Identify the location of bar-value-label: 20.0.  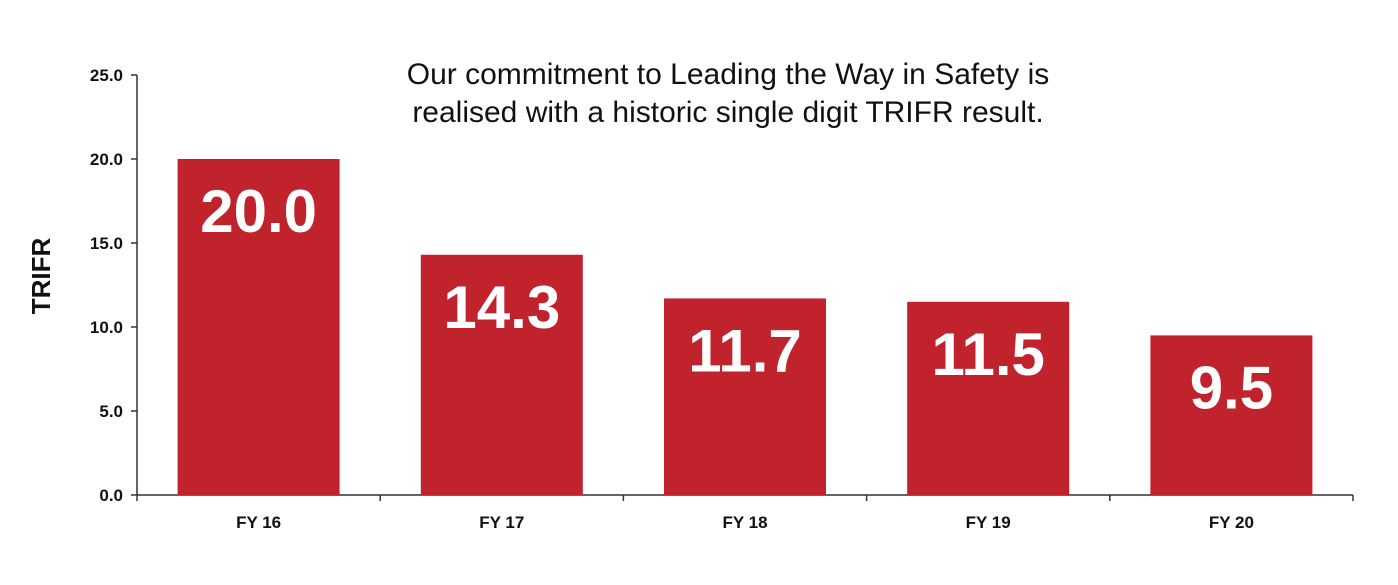
(258, 211).